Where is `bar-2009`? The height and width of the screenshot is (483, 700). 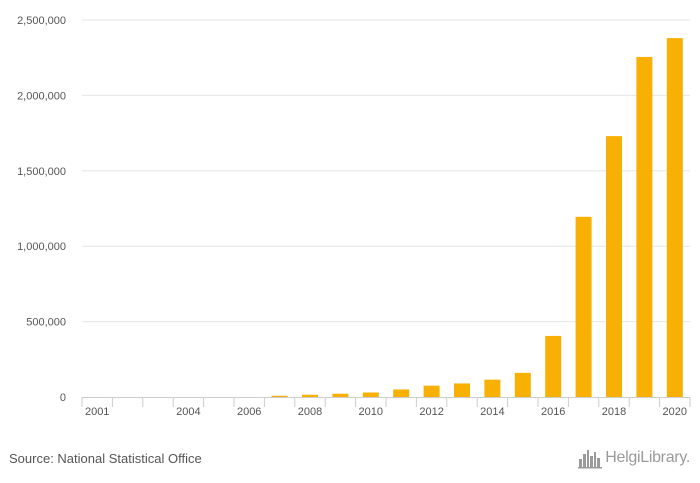
bar-2009 is located at coordinates (340, 395).